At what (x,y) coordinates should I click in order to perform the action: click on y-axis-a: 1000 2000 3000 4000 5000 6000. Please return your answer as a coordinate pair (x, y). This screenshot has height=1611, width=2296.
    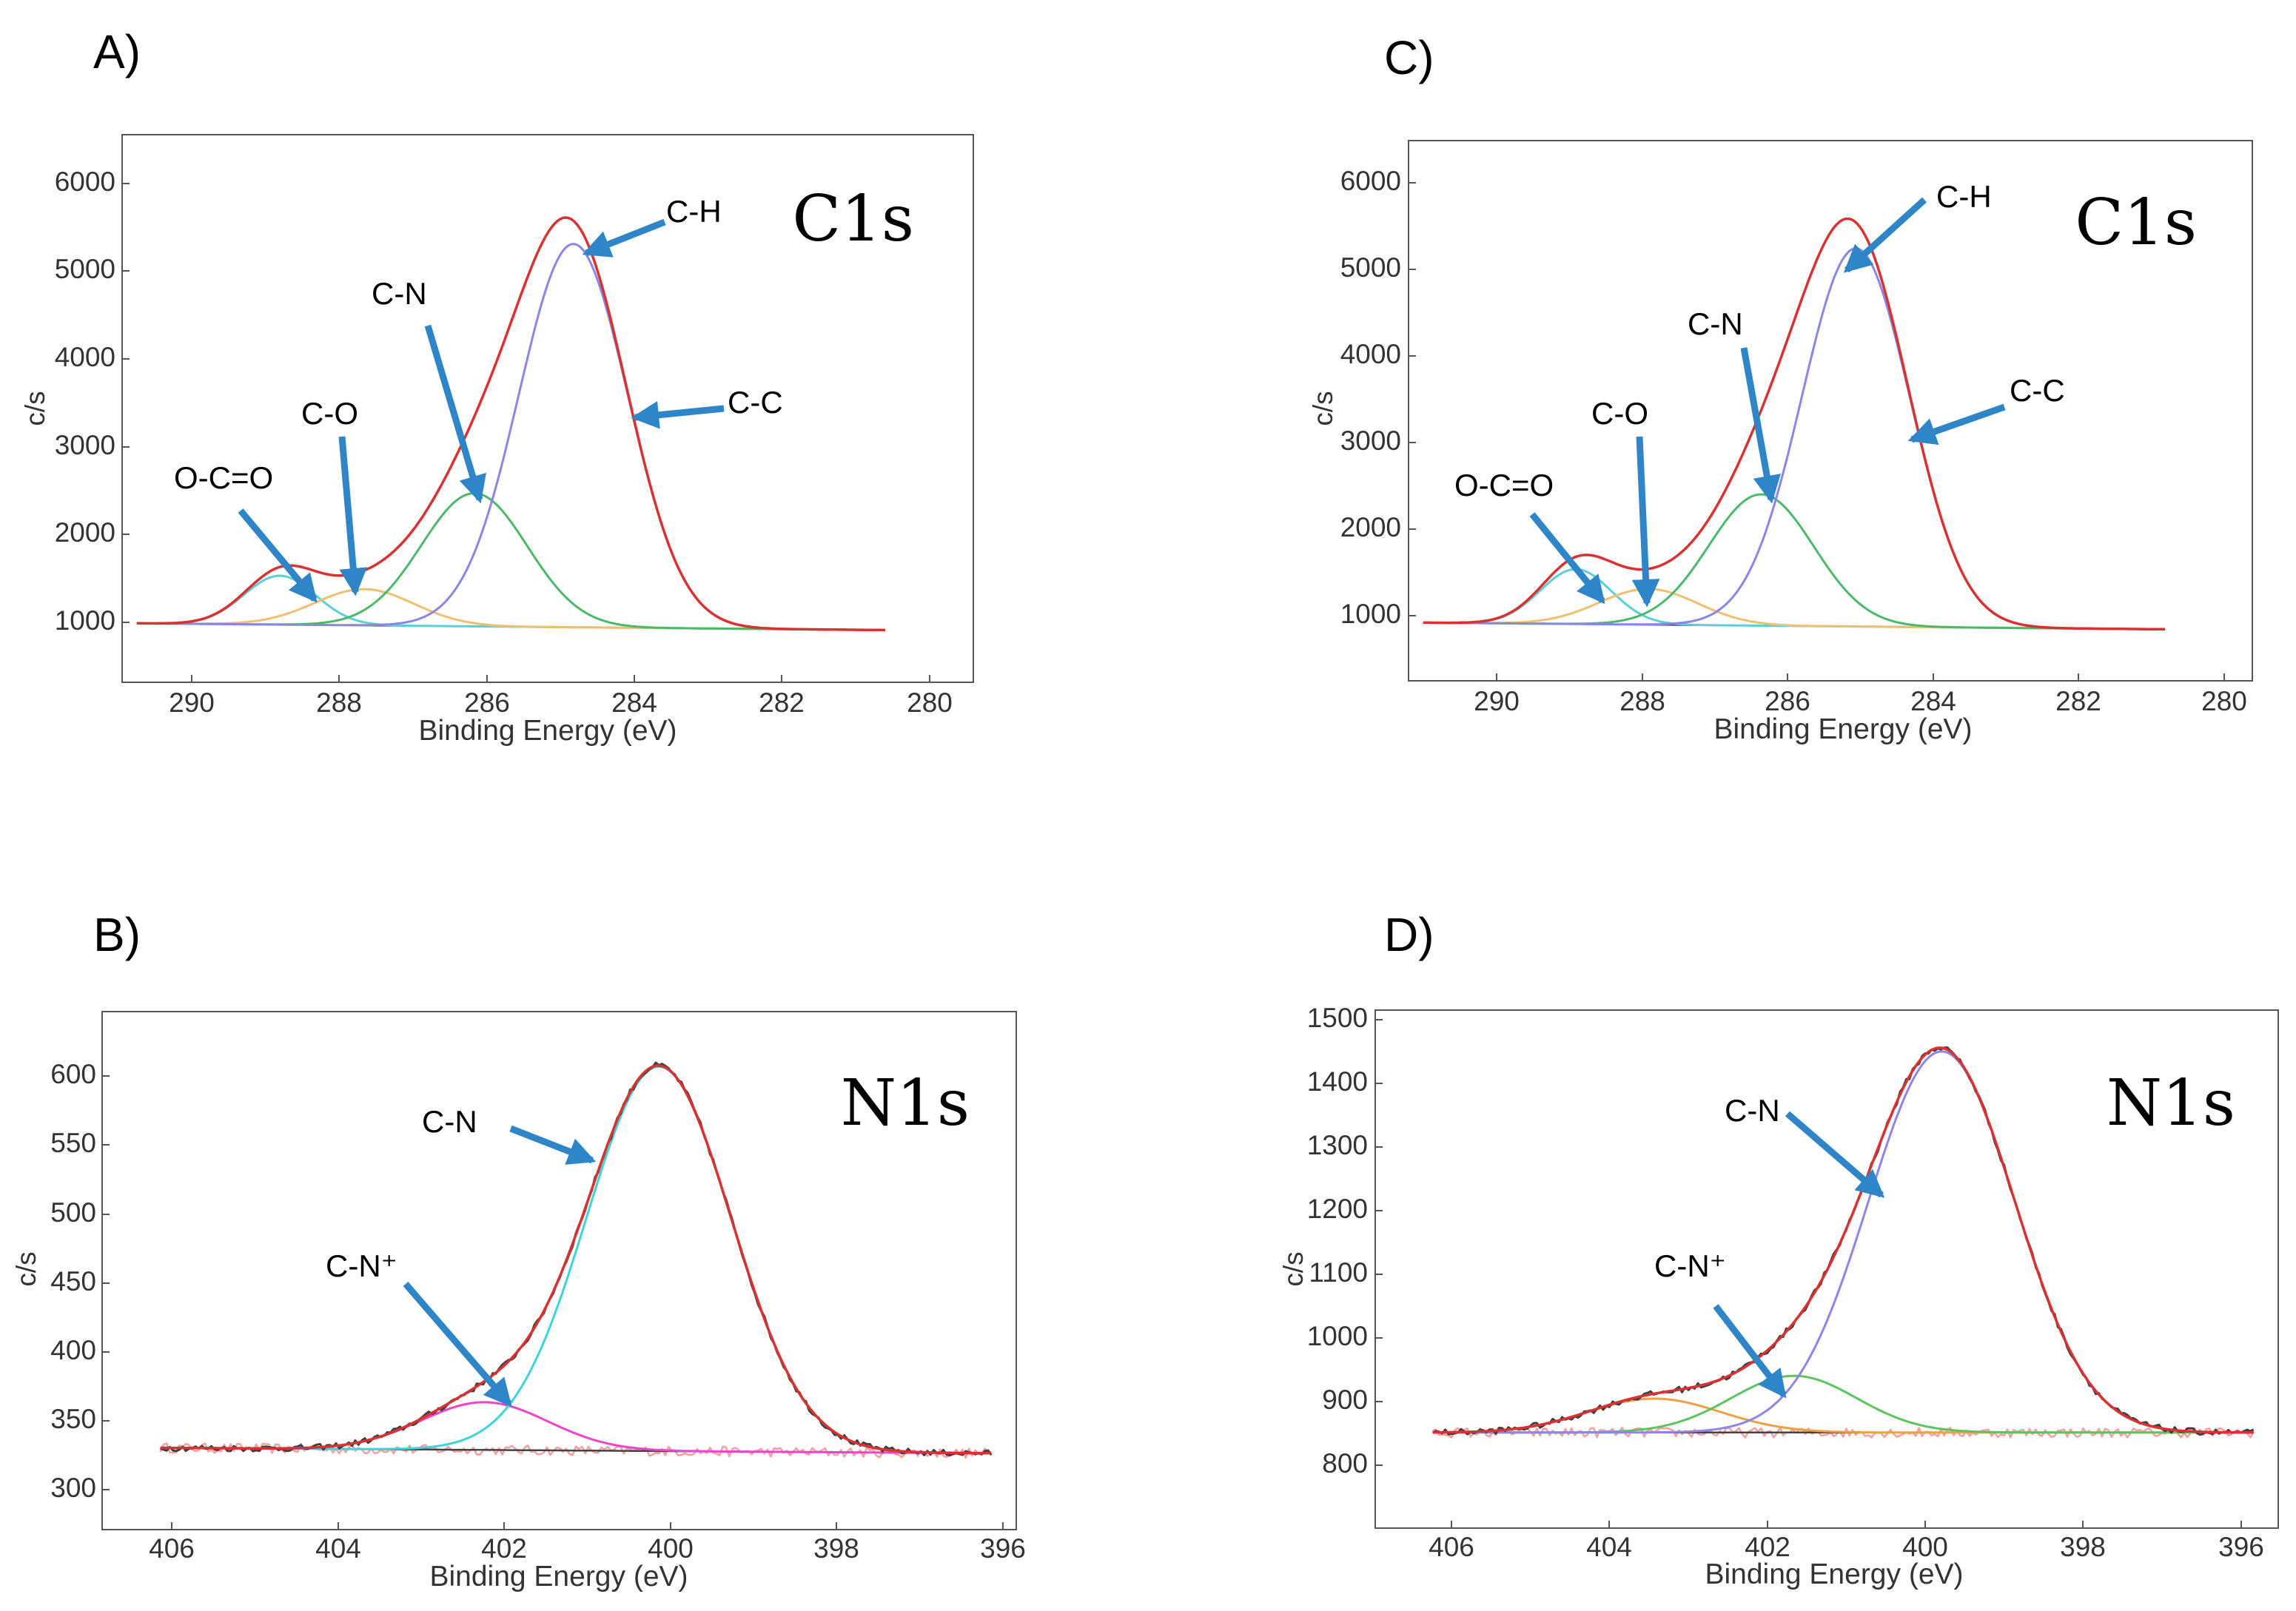
    Looking at the image, I should click on (93, 401).